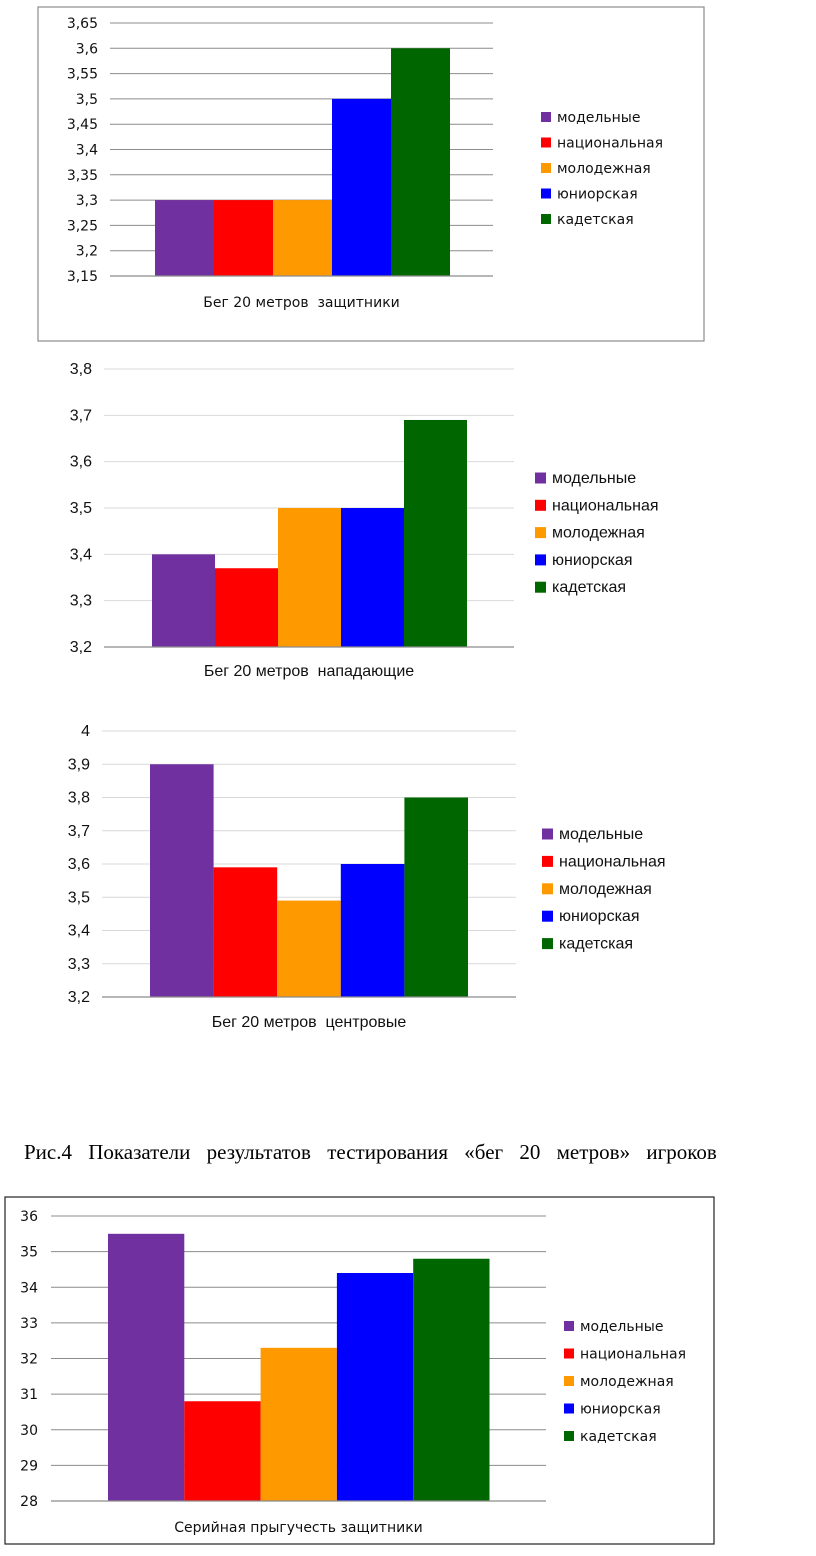 The width and height of the screenshot is (816, 1556). Describe the element at coordinates (29, 1395) in the screenshot. I see `y-tick-label: 31` at that location.